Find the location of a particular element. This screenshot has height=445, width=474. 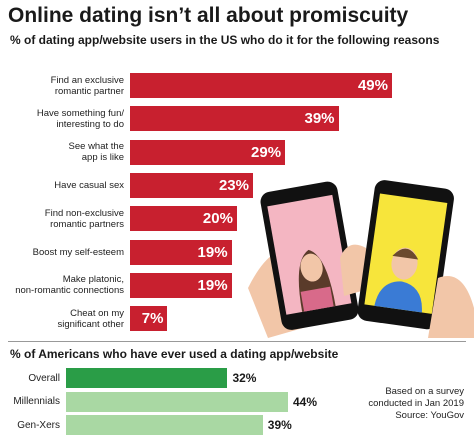

category-label: Find an exclusive romantic partner is located at coordinates (87, 85).